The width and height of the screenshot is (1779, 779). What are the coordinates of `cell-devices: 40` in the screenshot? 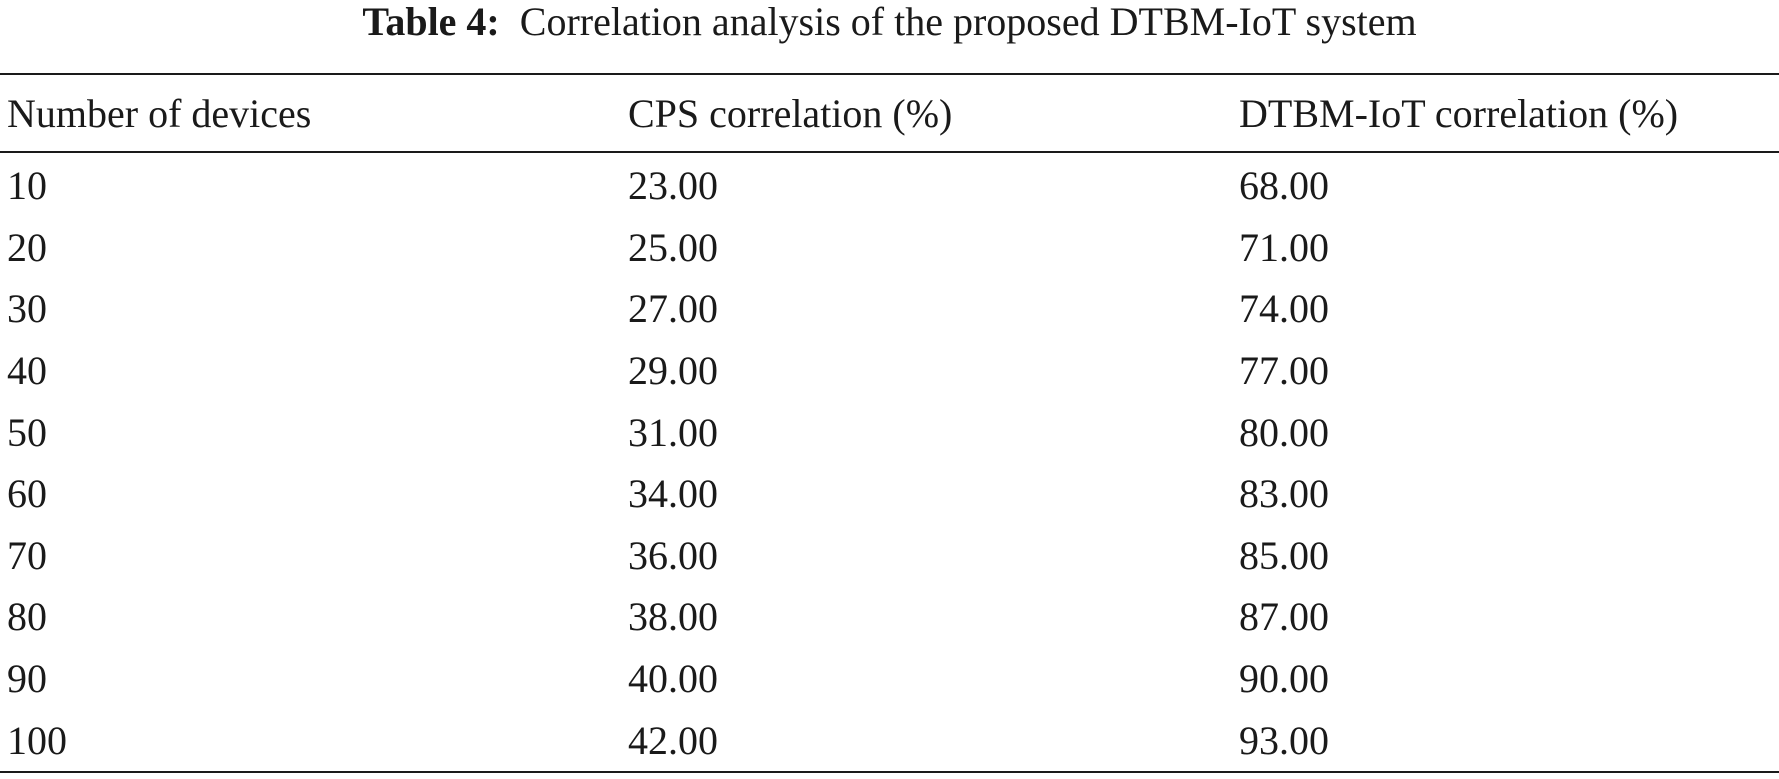 It's located at (27, 371).